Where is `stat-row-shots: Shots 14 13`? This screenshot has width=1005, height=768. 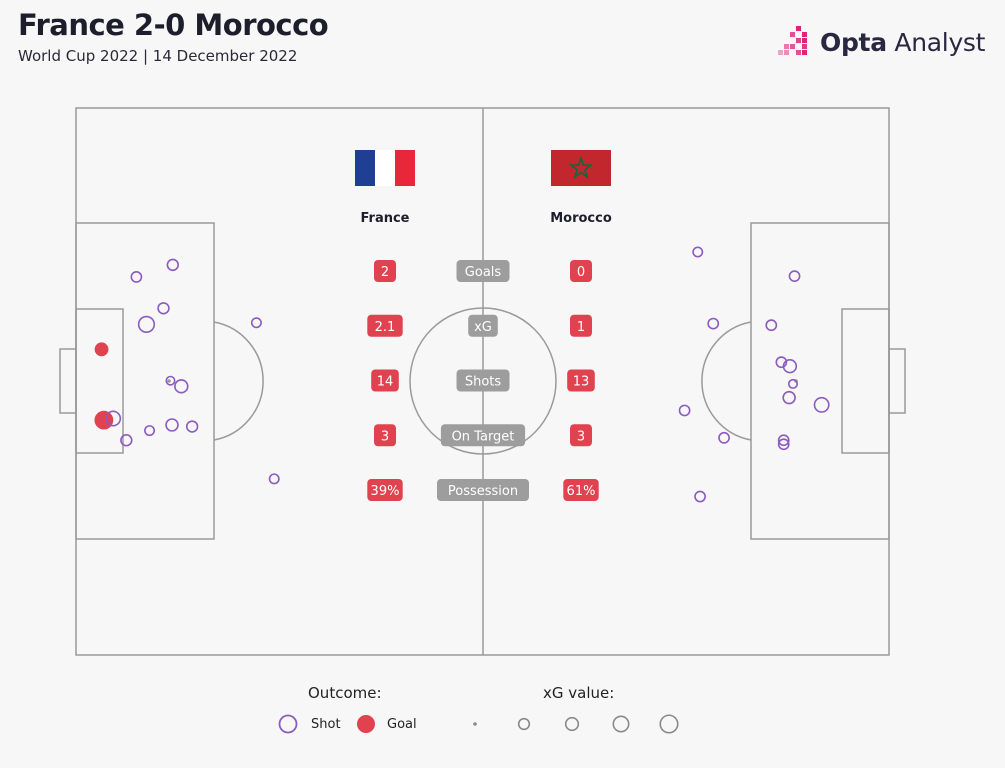
stat-row-shots: Shots 14 13 is located at coordinates (483, 380).